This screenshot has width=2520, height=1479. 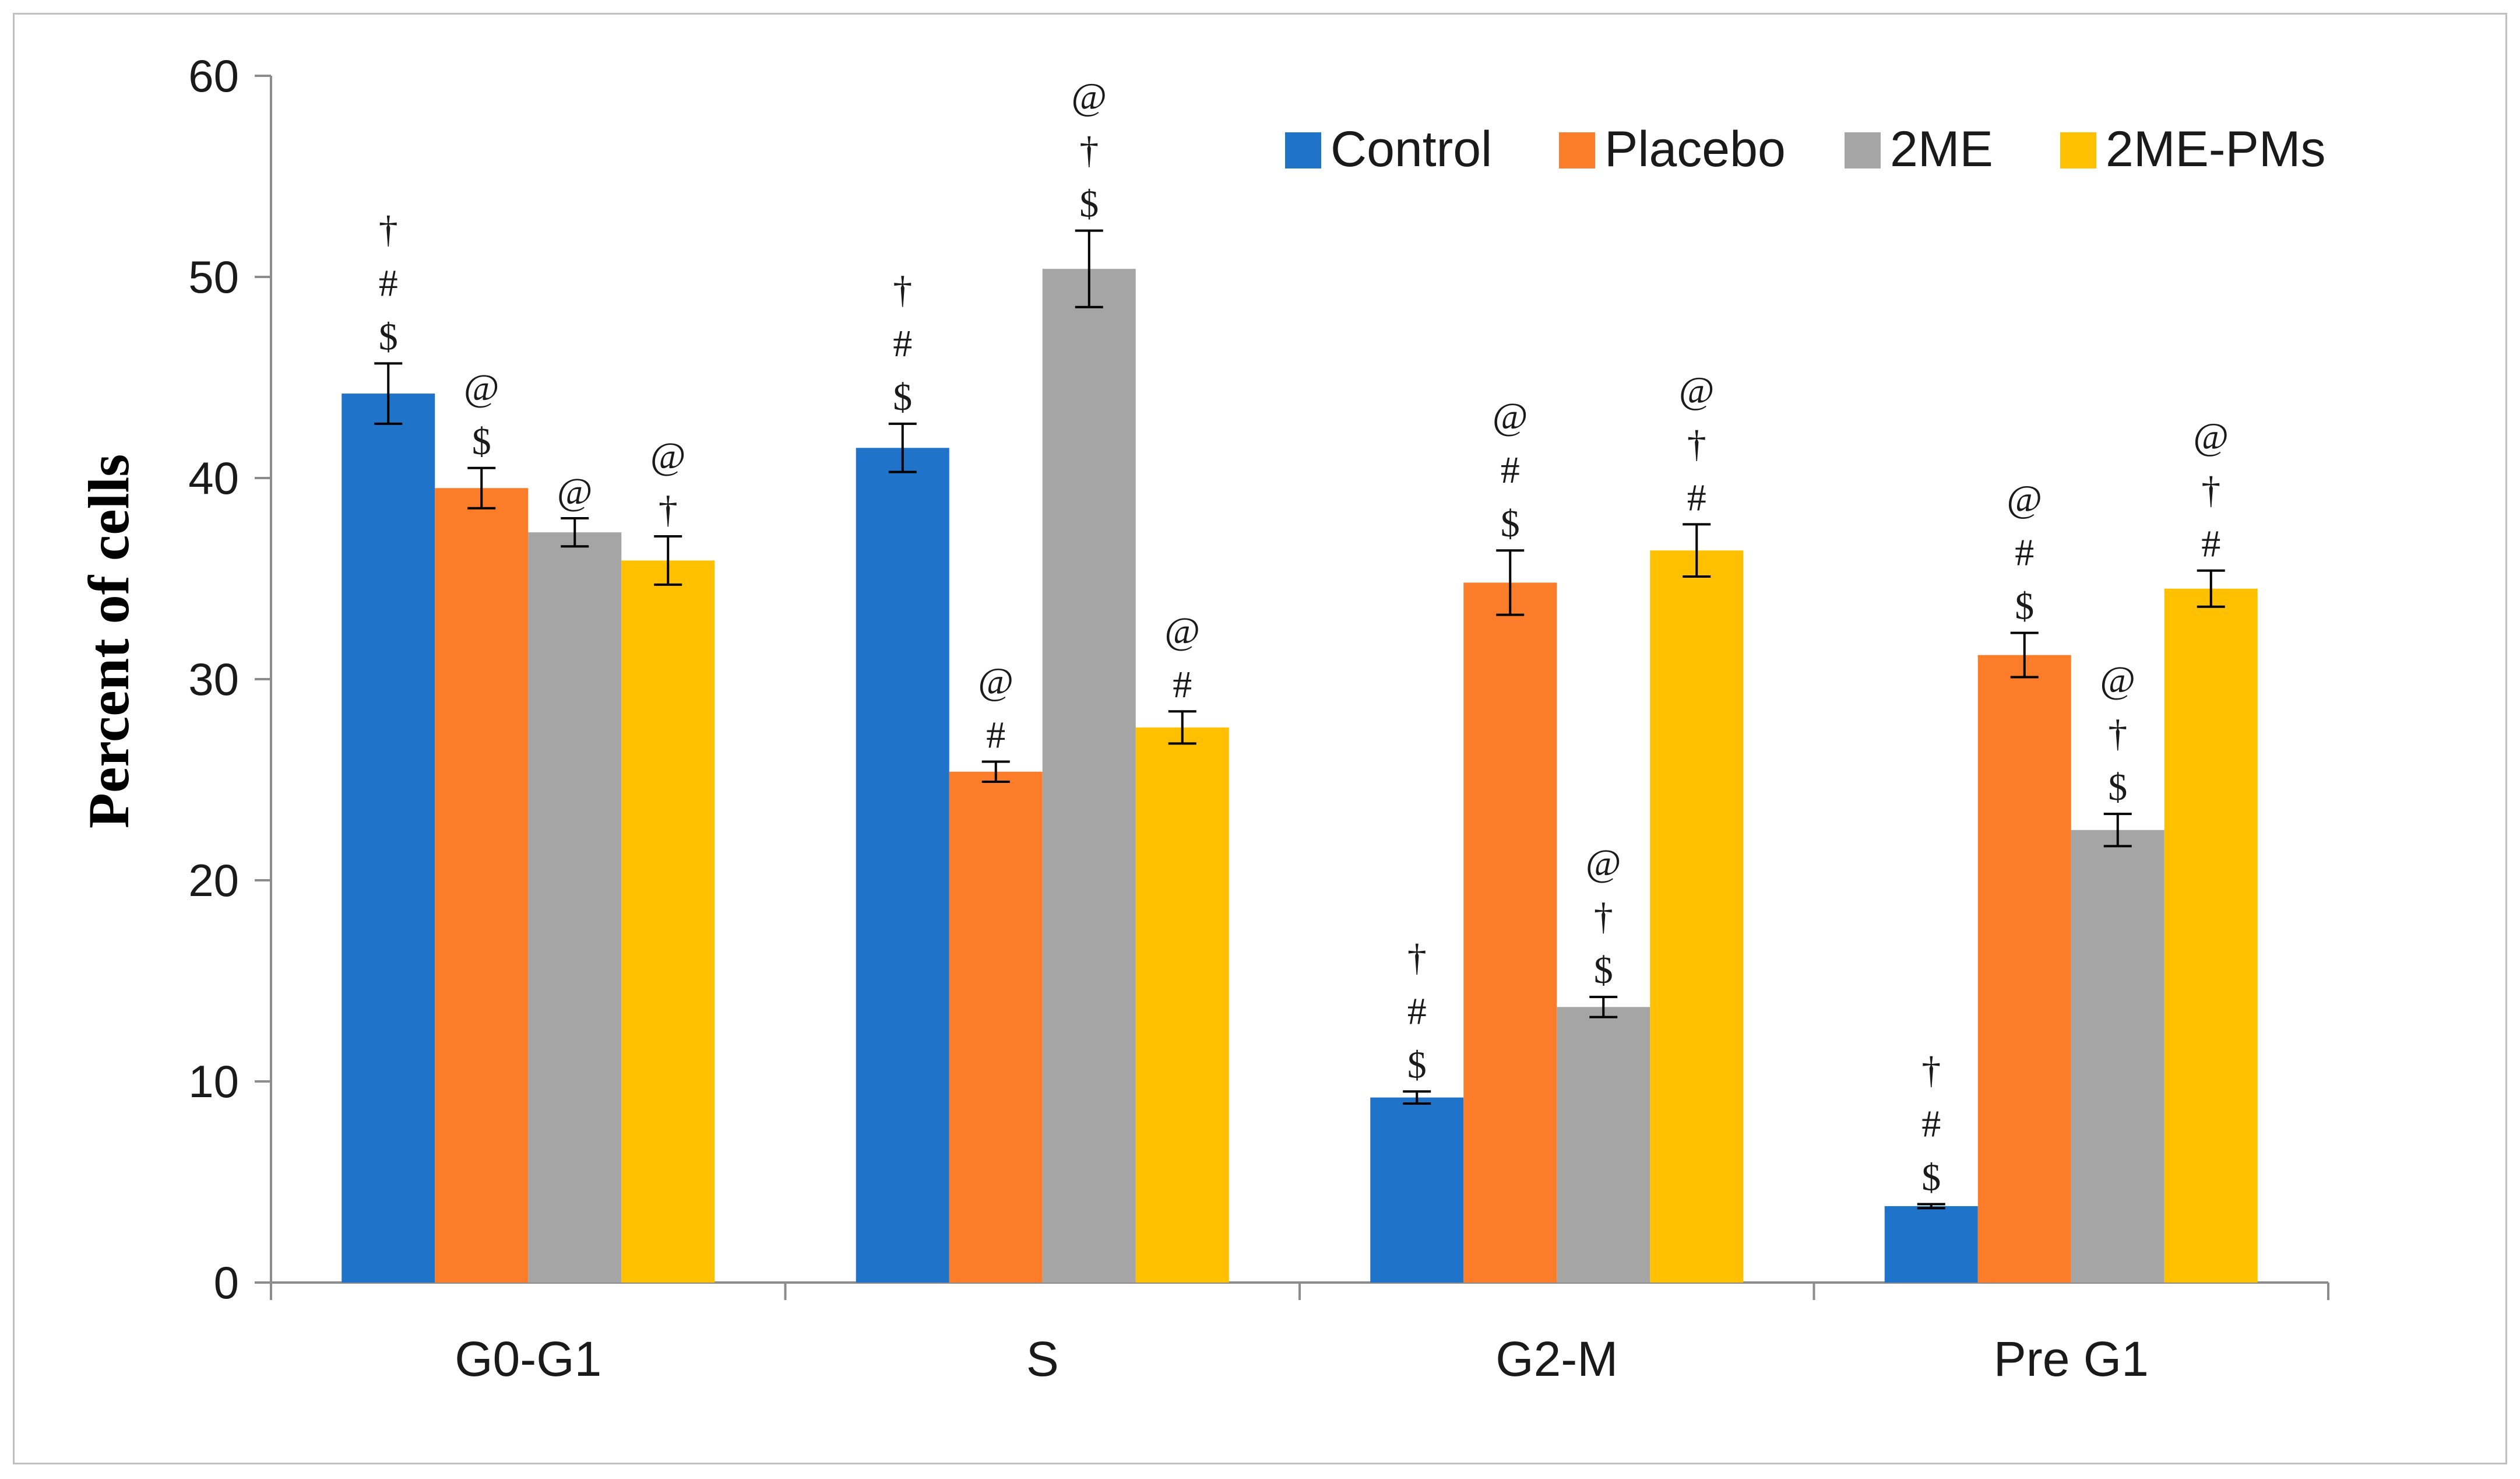 I want to click on bar-control-pre-g1, so click(x=1931, y=1244).